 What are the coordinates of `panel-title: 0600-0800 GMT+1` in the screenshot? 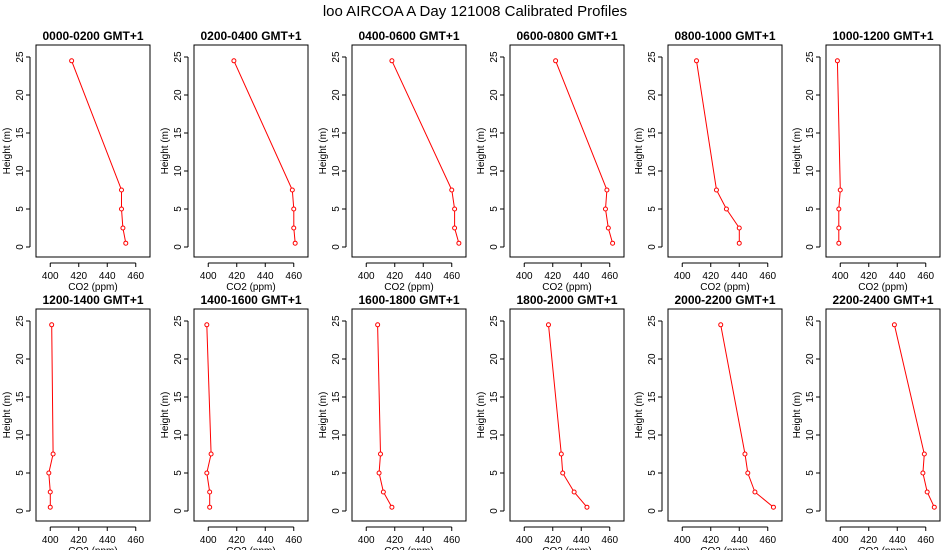 It's located at (566, 36).